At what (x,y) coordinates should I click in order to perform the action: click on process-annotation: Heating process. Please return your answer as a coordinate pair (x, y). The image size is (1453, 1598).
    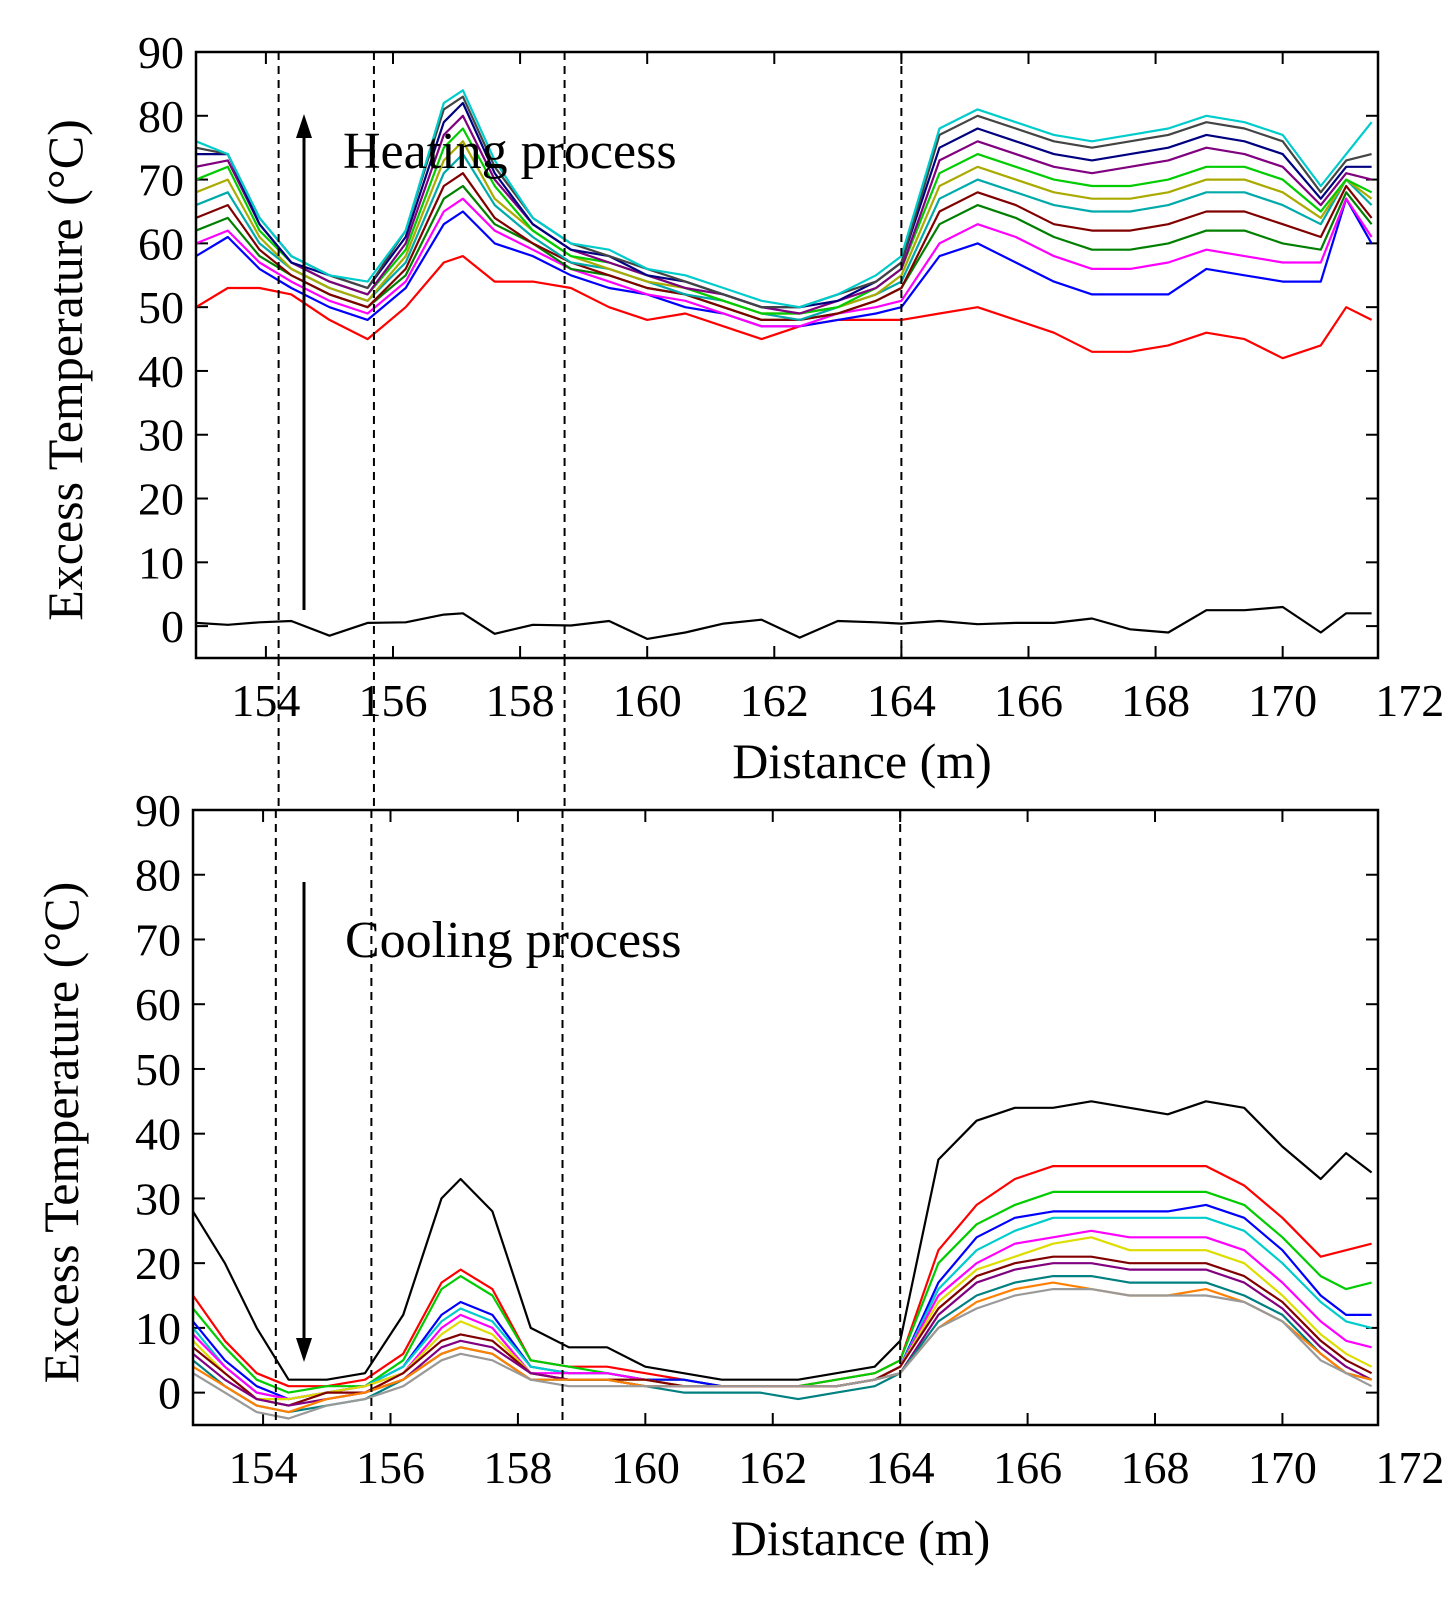
    Looking at the image, I should click on (510, 151).